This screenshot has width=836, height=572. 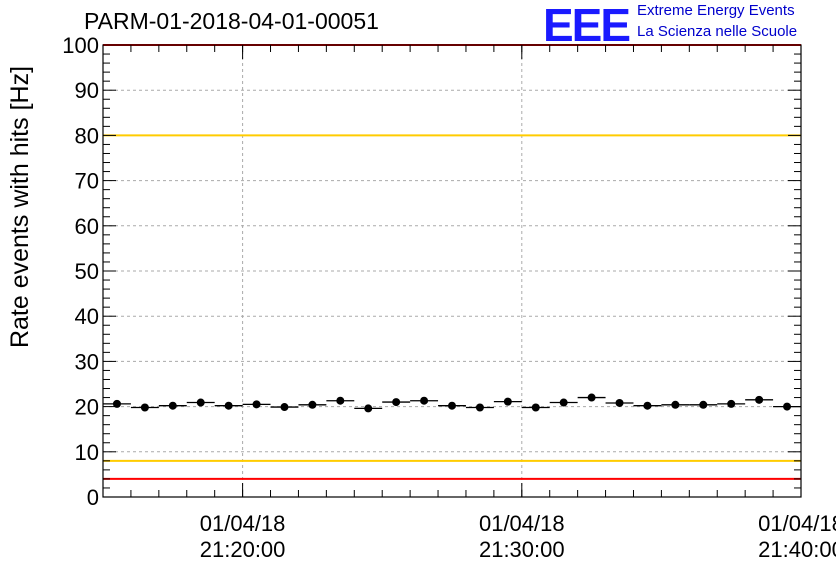 What do you see at coordinates (87, 226) in the screenshot?
I see `y-tick-label: 60` at bounding box center [87, 226].